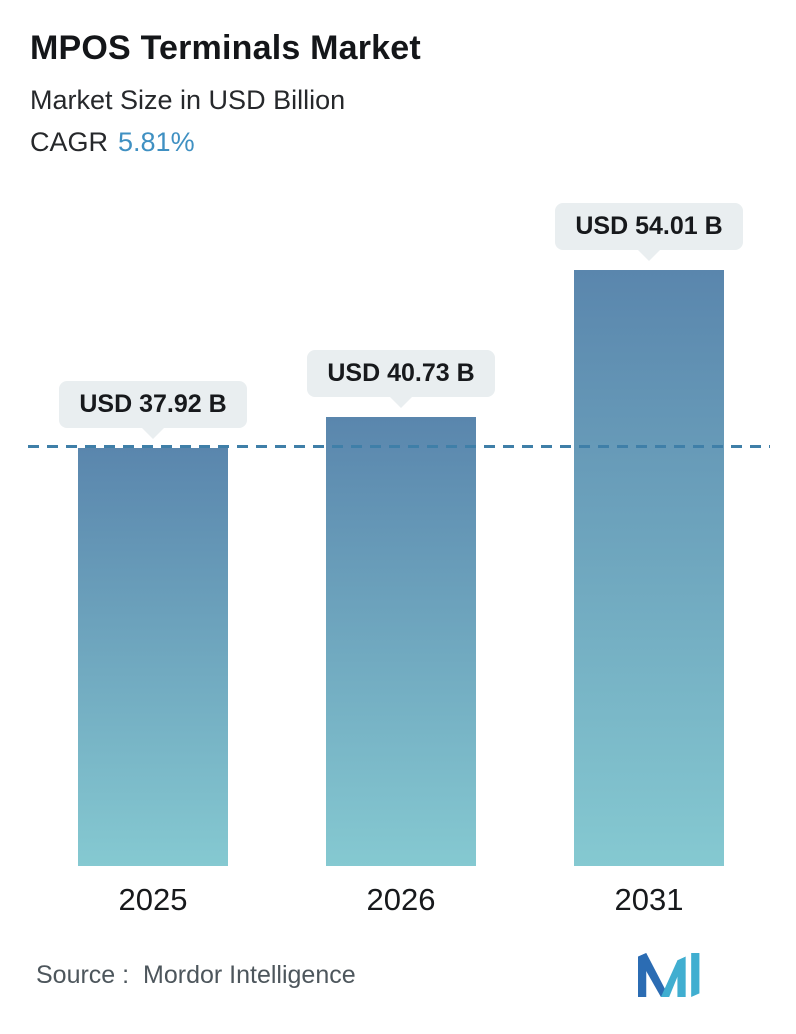  What do you see at coordinates (669, 975) in the screenshot?
I see `mordor-intelligence-logo` at bounding box center [669, 975].